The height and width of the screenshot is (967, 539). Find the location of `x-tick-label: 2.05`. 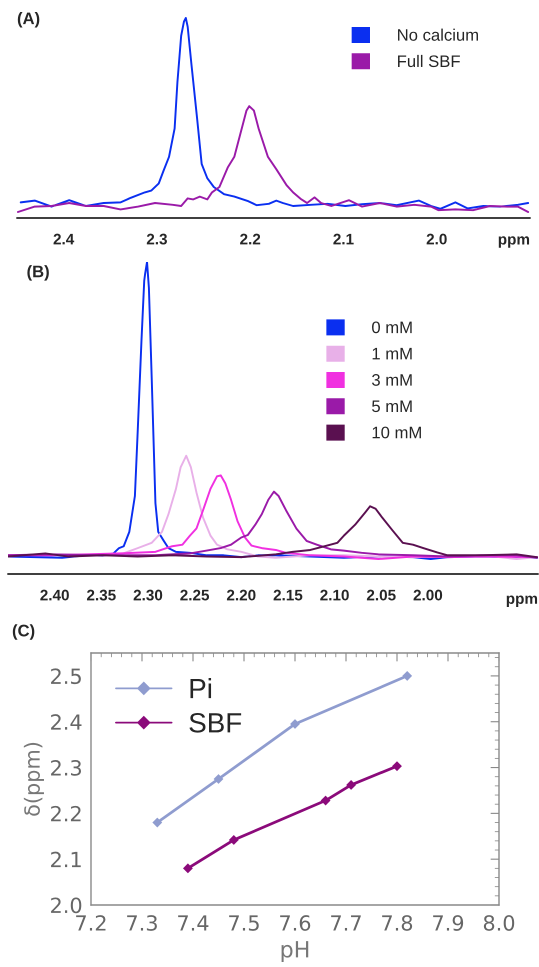

x-tick-label: 2.05 is located at coordinates (381, 595).